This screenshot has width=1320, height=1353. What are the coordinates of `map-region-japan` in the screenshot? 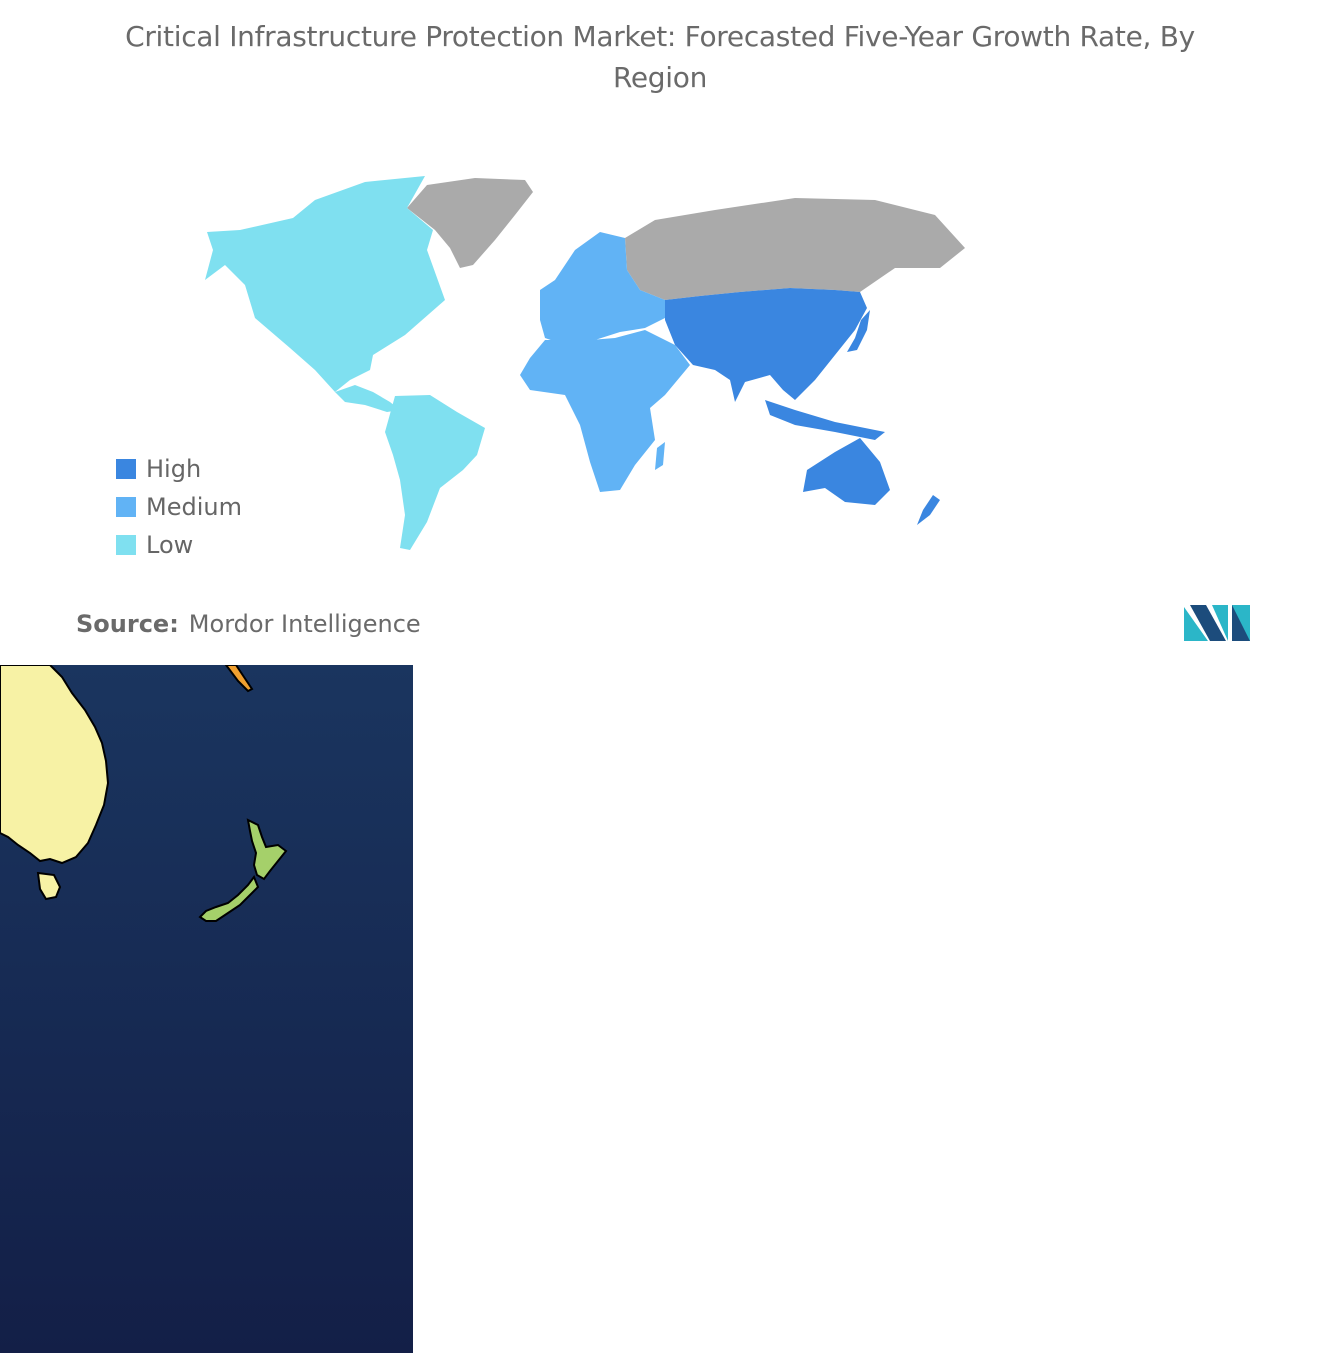 It's located at (858, 331).